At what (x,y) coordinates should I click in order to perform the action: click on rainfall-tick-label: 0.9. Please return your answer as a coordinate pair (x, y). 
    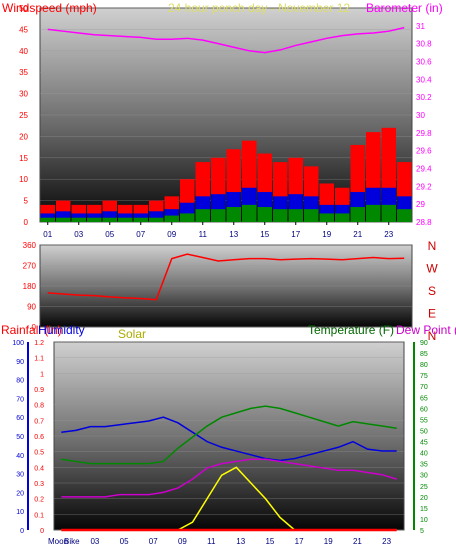
    Looking at the image, I should click on (39, 390).